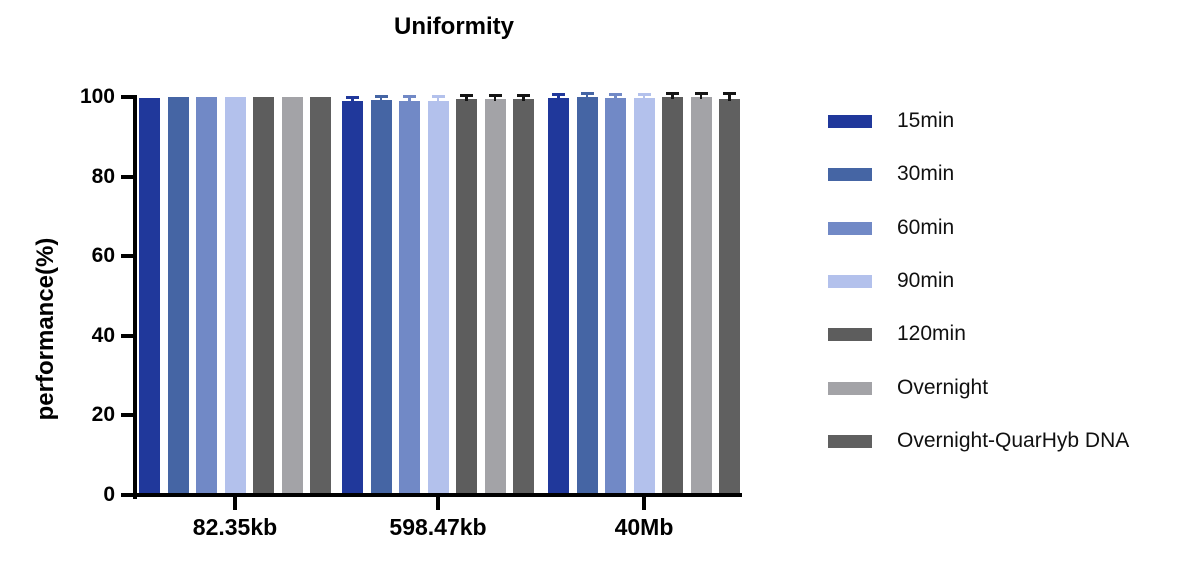  What do you see at coordinates (135, 297) in the screenshot?
I see `y-axis-line` at bounding box center [135, 297].